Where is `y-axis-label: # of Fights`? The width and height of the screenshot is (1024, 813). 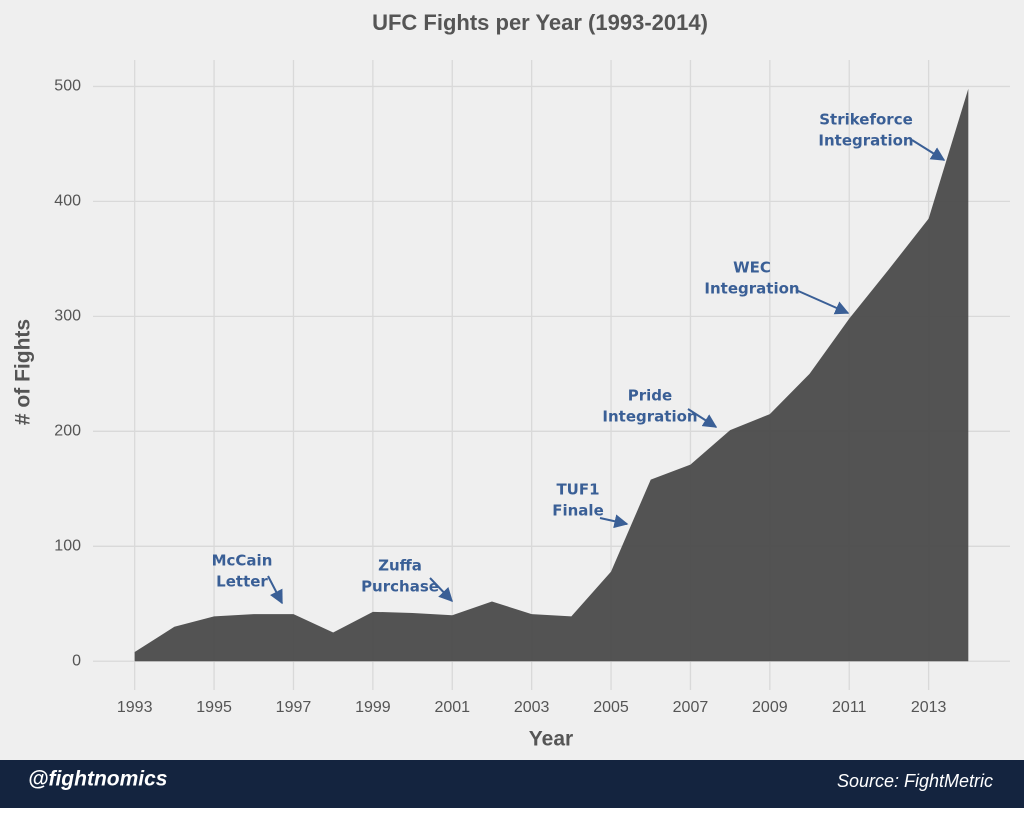 y-axis-label: # of Fights is located at coordinates (23, 372).